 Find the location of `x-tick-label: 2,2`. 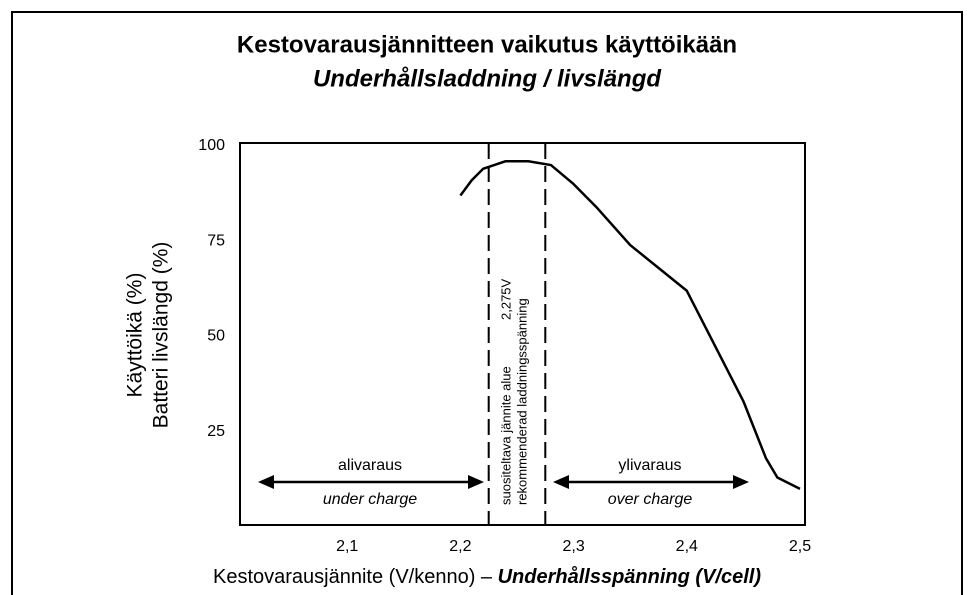

x-tick-label: 2,2 is located at coordinates (460, 546).